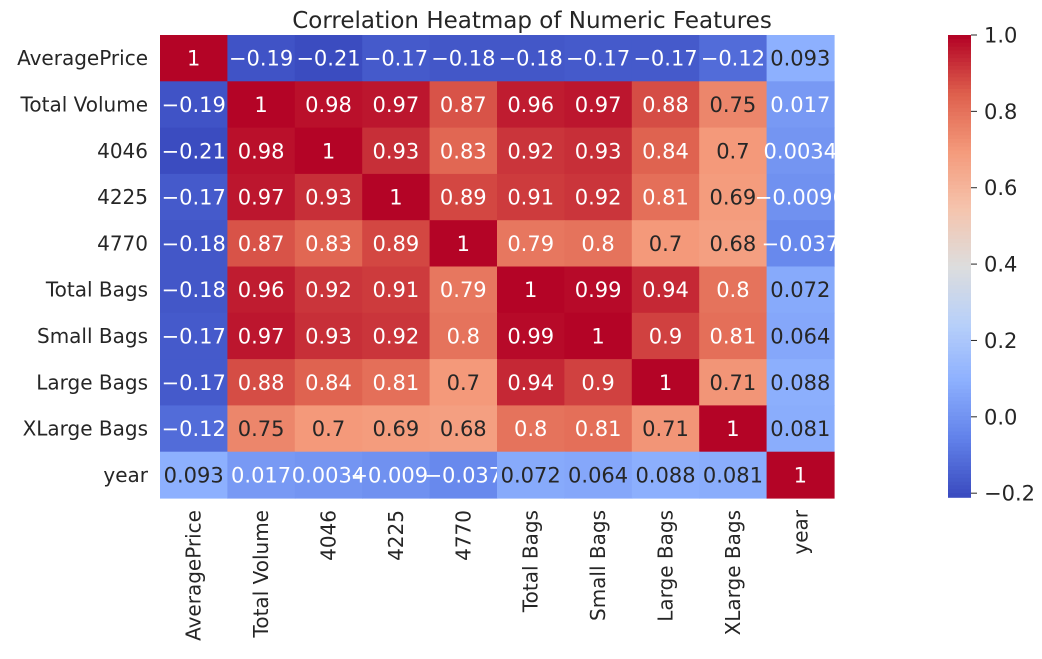 This screenshot has height=659, width=1042. Describe the element at coordinates (665, 475) in the screenshot. I see `cell-value-label: 0.088` at that location.